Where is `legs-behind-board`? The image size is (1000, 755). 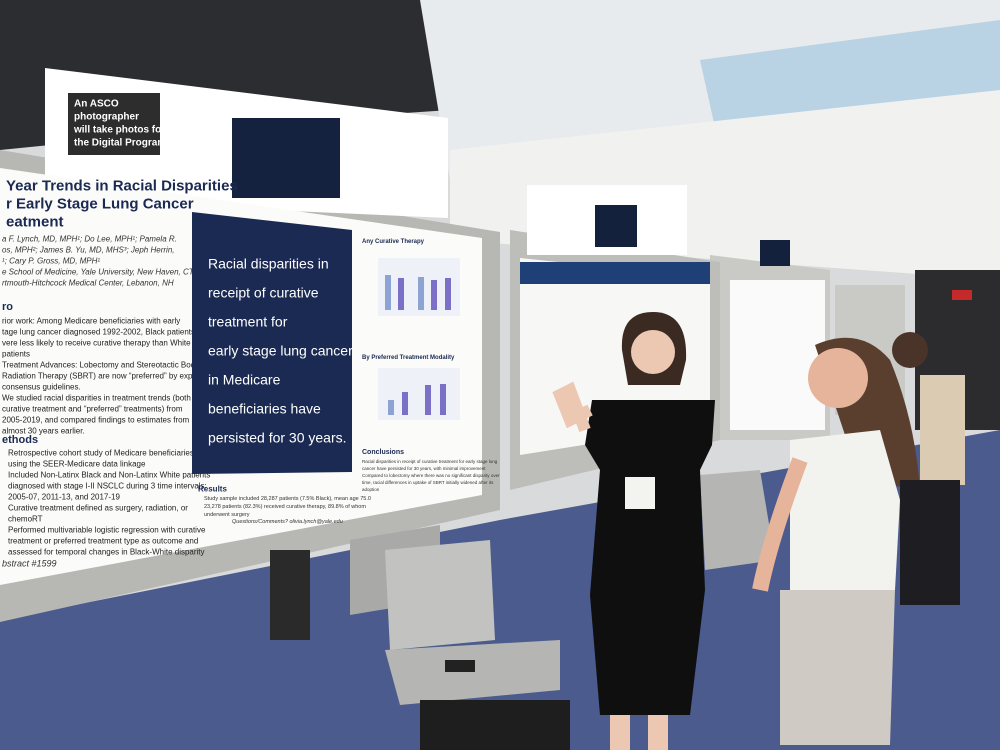 legs-behind-board is located at coordinates (290, 595).